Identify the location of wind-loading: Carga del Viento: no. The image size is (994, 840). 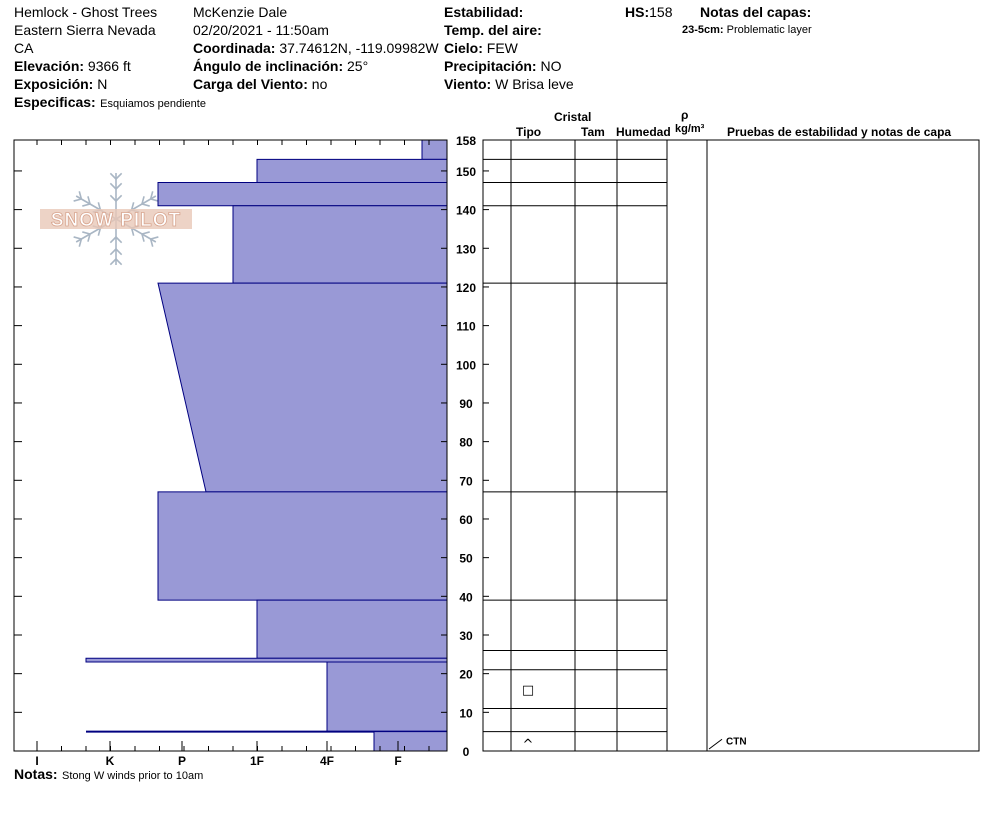
(260, 84).